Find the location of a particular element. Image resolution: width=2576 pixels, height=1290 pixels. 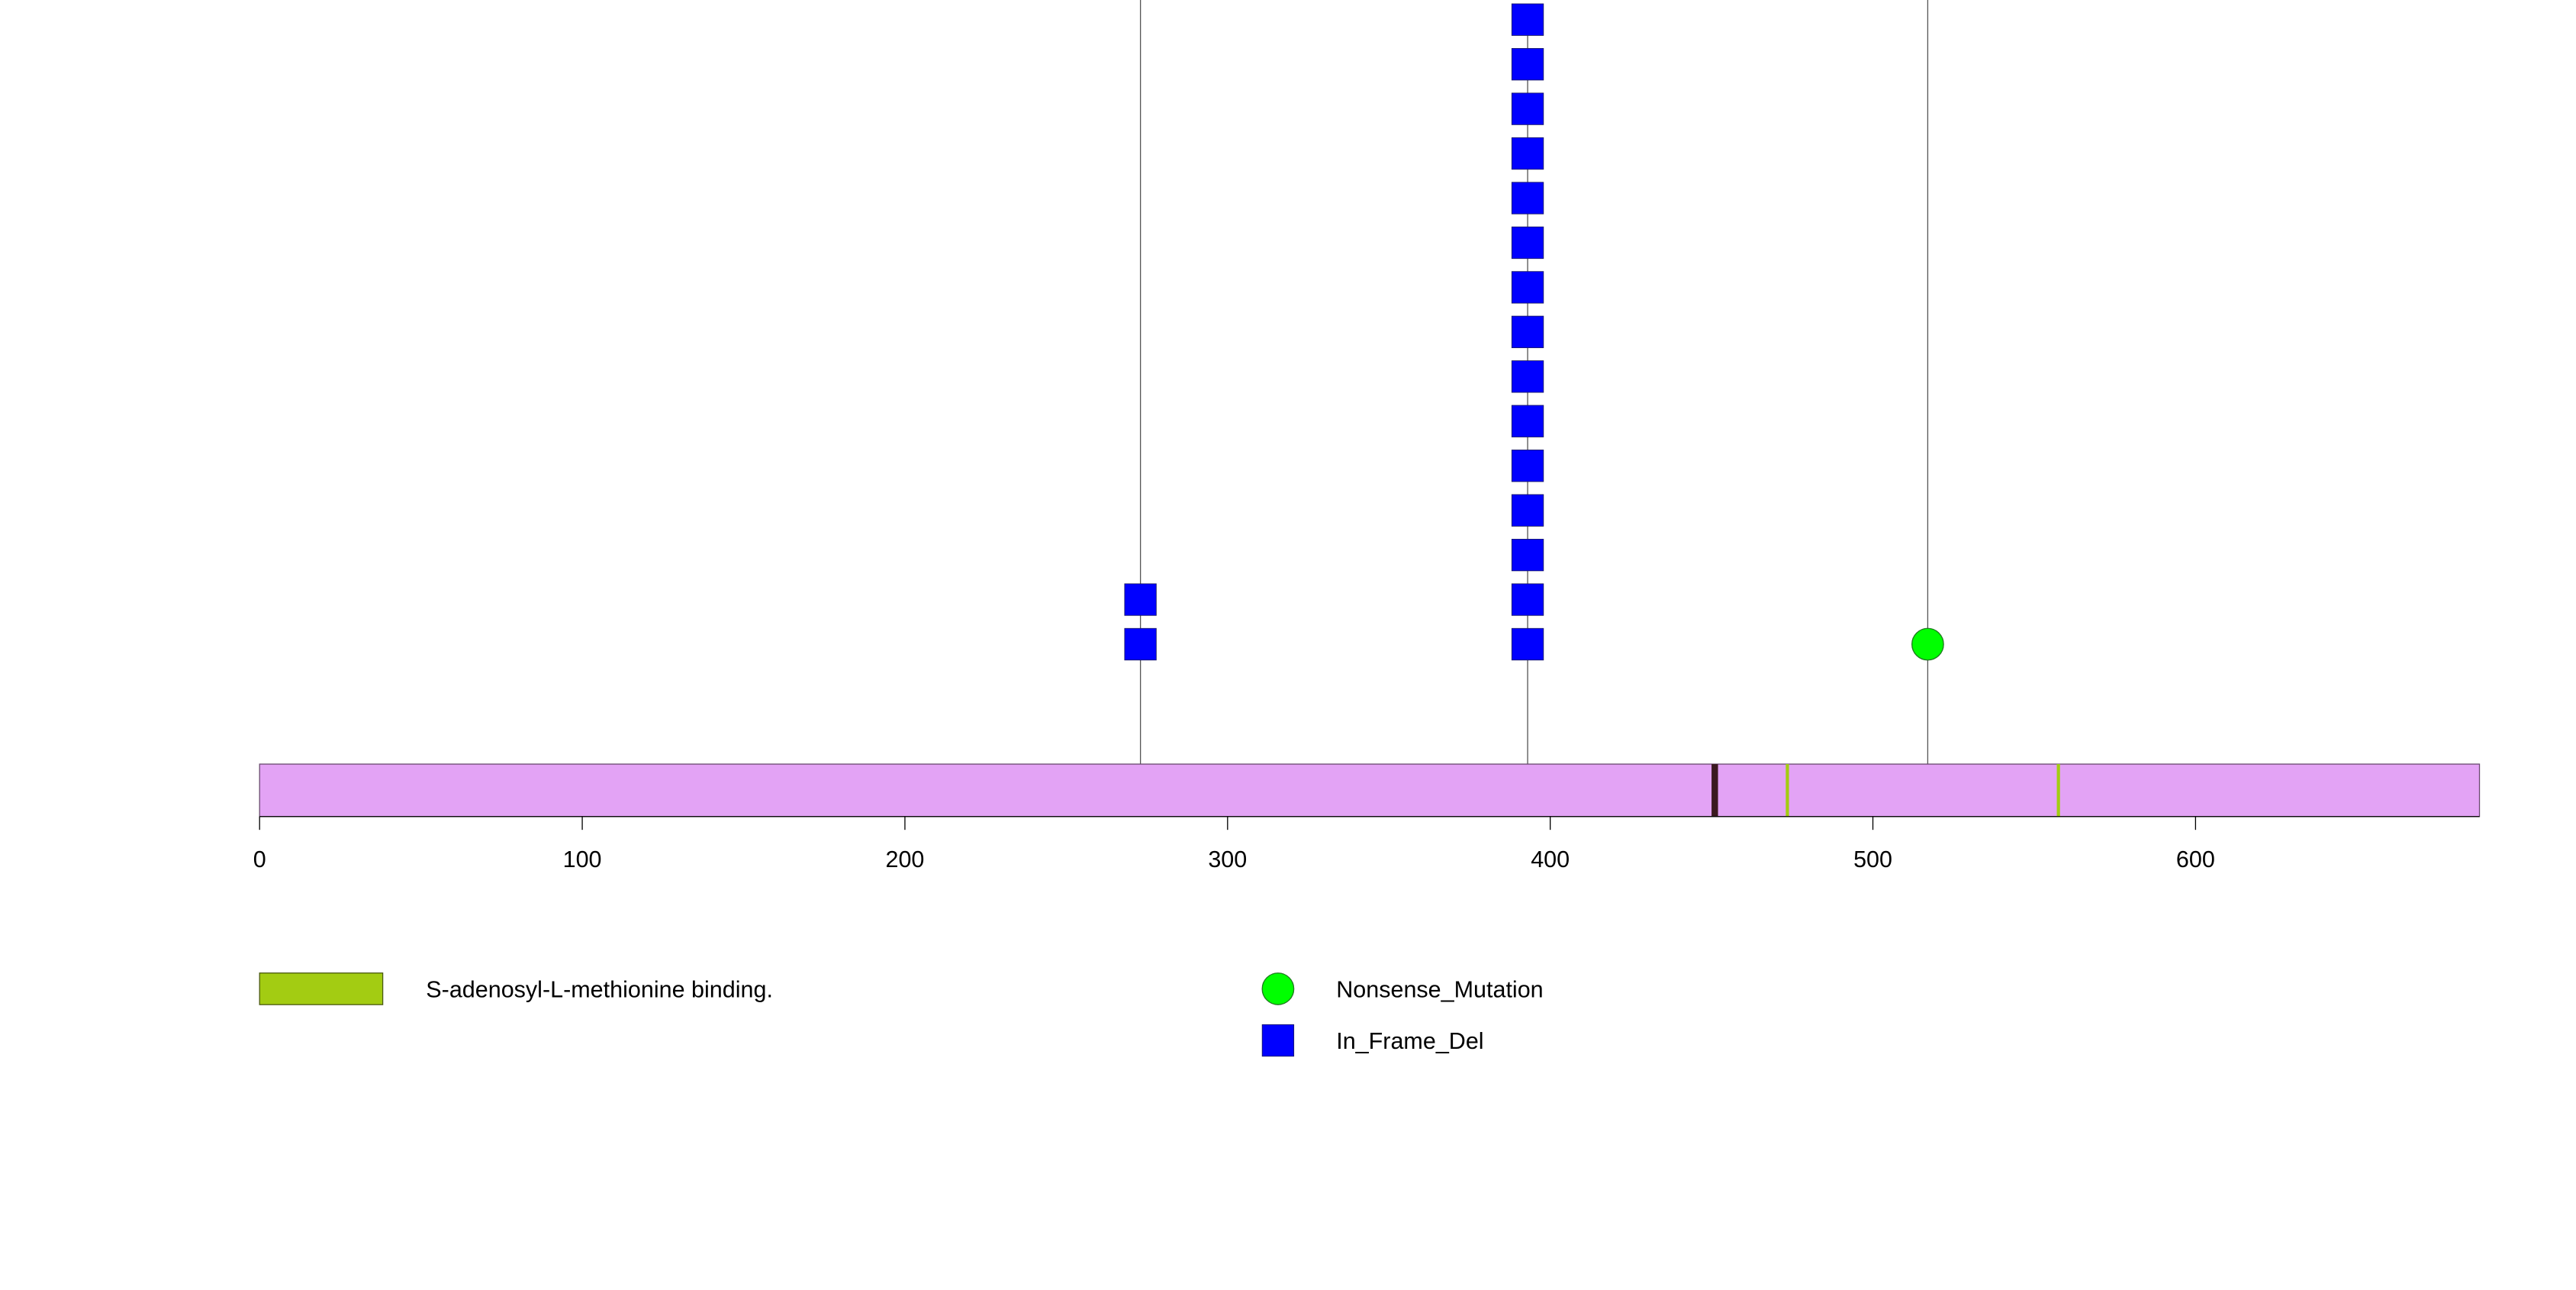

x-tick-label: 400 is located at coordinates (1550, 860).